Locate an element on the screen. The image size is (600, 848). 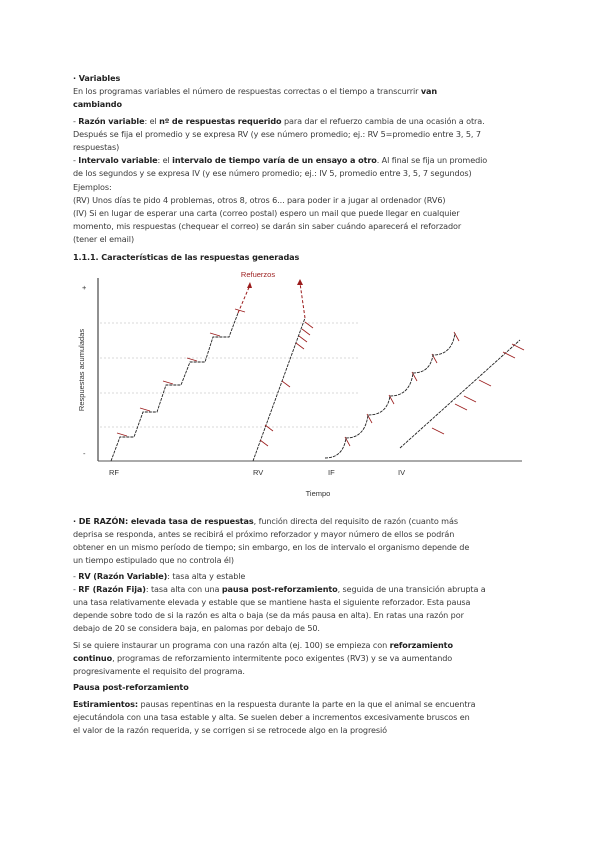
text-run: , seguida de una transición abrupta a is located at coordinates (411, 589).